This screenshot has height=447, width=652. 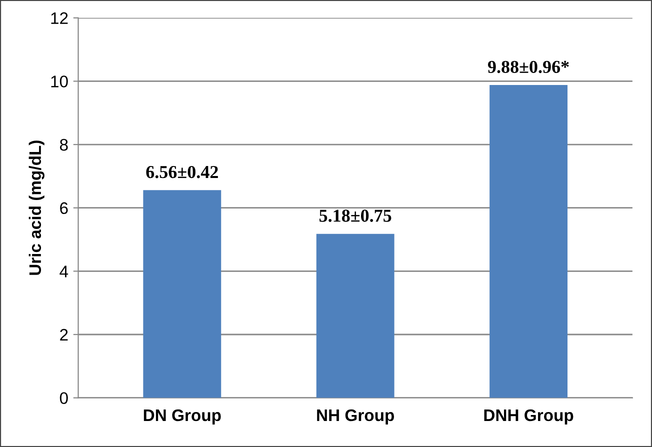 I want to click on y-tick-label: 0, so click(x=64, y=398).